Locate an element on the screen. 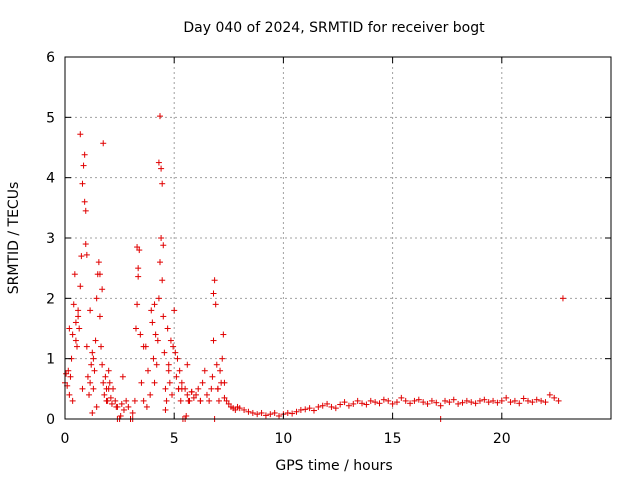  x-tick-label: 5 is located at coordinates (174, 439).